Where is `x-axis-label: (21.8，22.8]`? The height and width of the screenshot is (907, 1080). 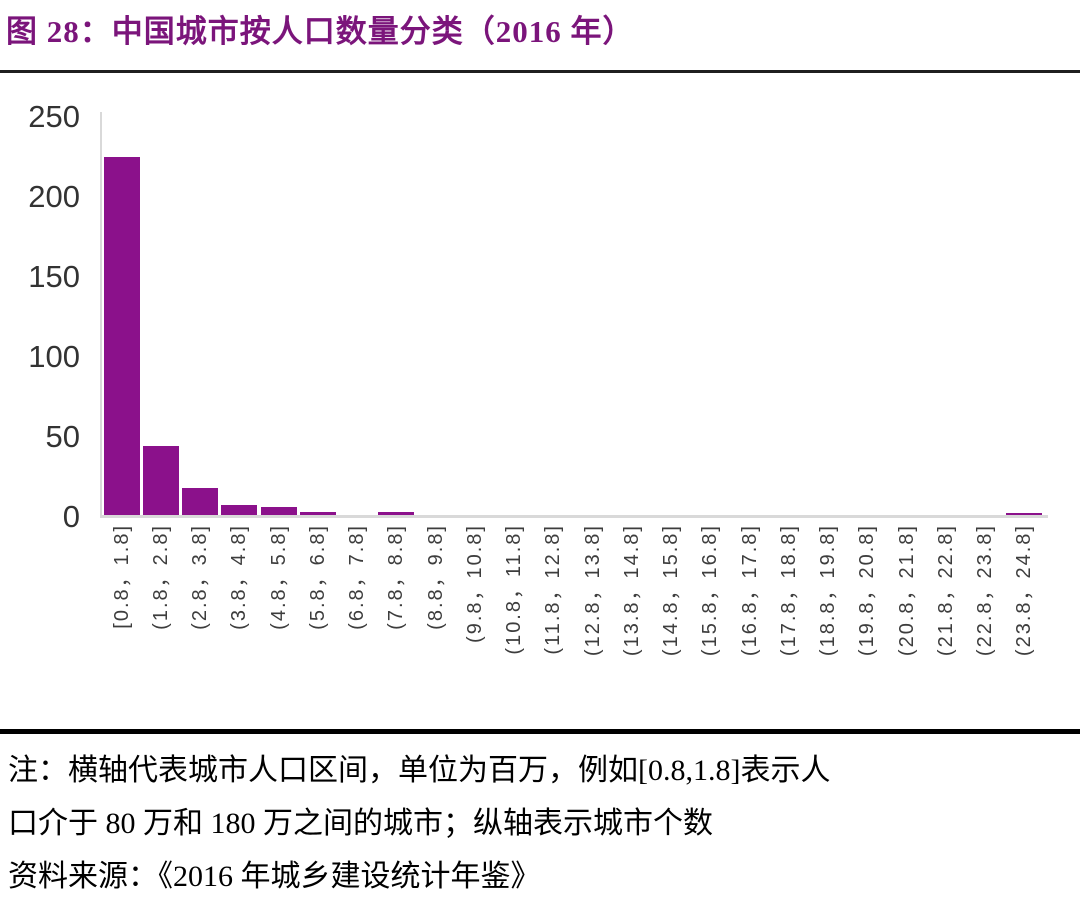
x-axis-label: (21.8，22.8] is located at coordinates (946, 590).